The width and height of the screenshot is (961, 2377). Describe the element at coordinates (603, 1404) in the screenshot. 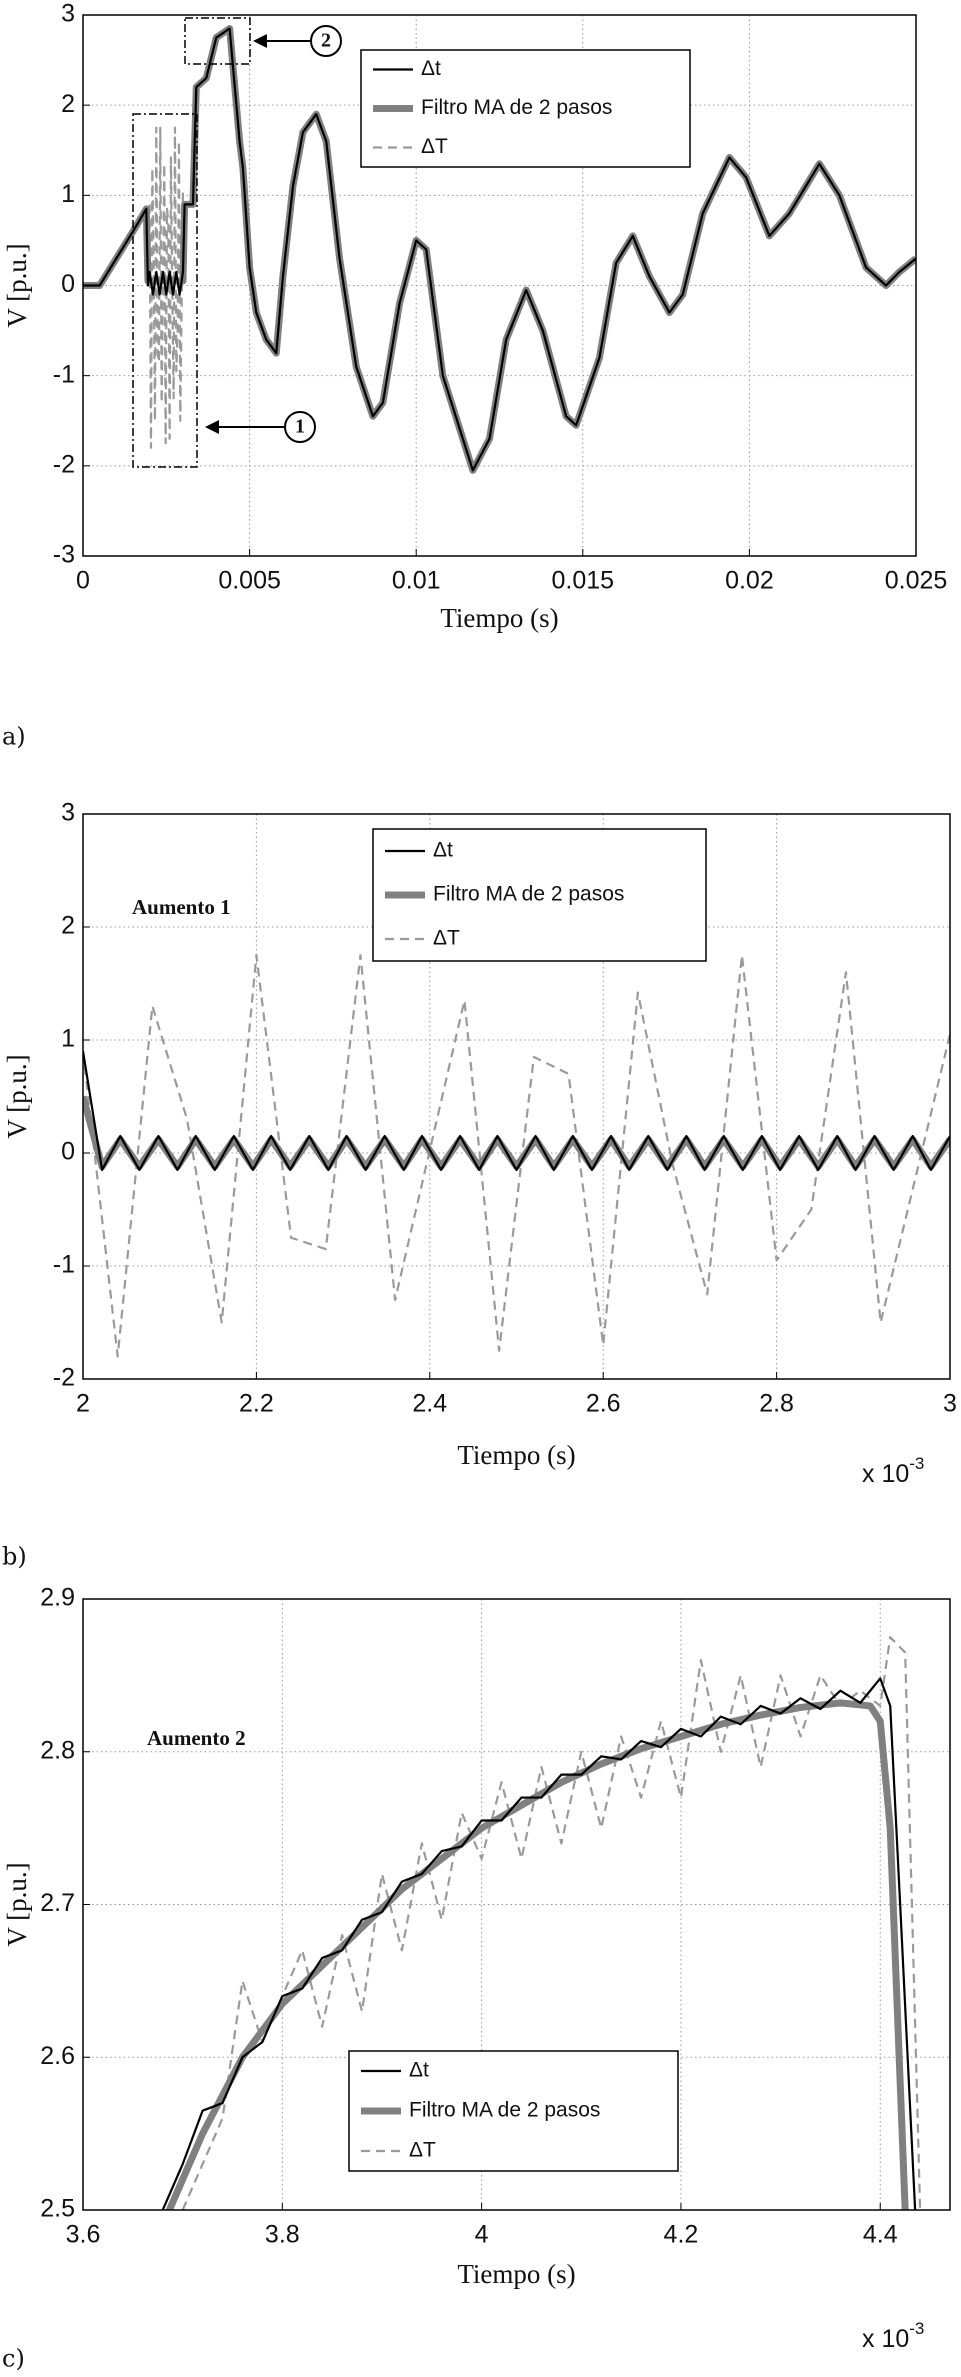

I see `x-tick-label: 2.6` at that location.